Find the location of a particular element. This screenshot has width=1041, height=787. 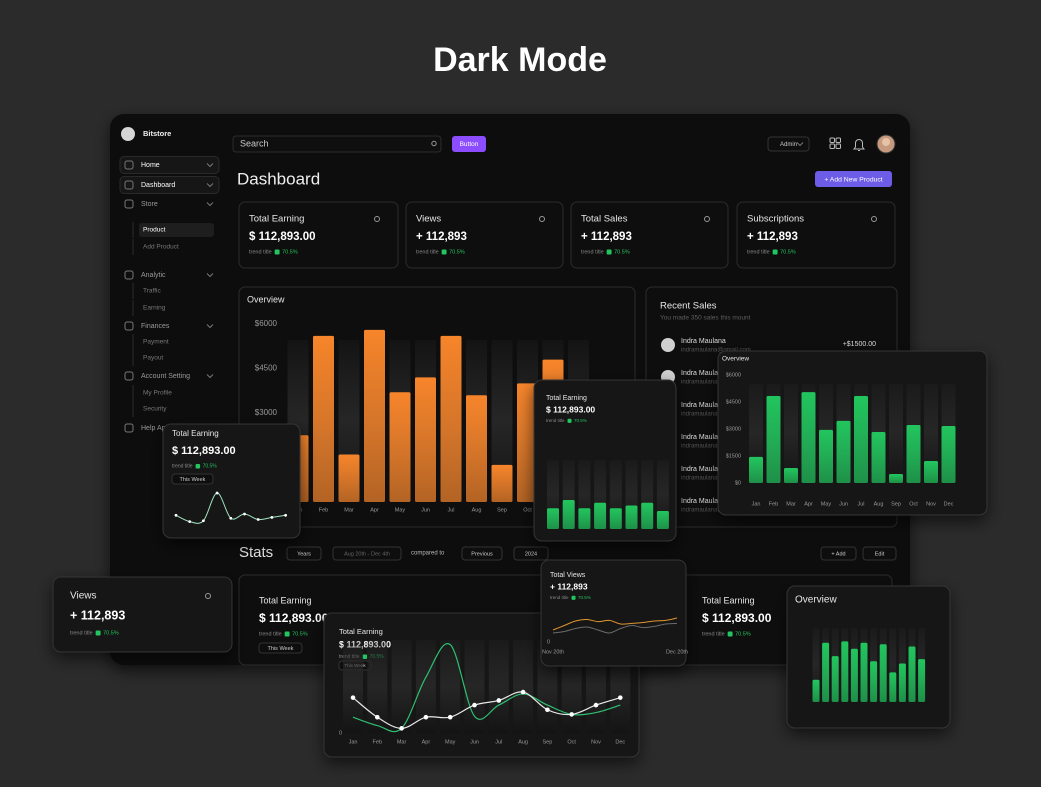

range-select is located at coordinates (367, 553).